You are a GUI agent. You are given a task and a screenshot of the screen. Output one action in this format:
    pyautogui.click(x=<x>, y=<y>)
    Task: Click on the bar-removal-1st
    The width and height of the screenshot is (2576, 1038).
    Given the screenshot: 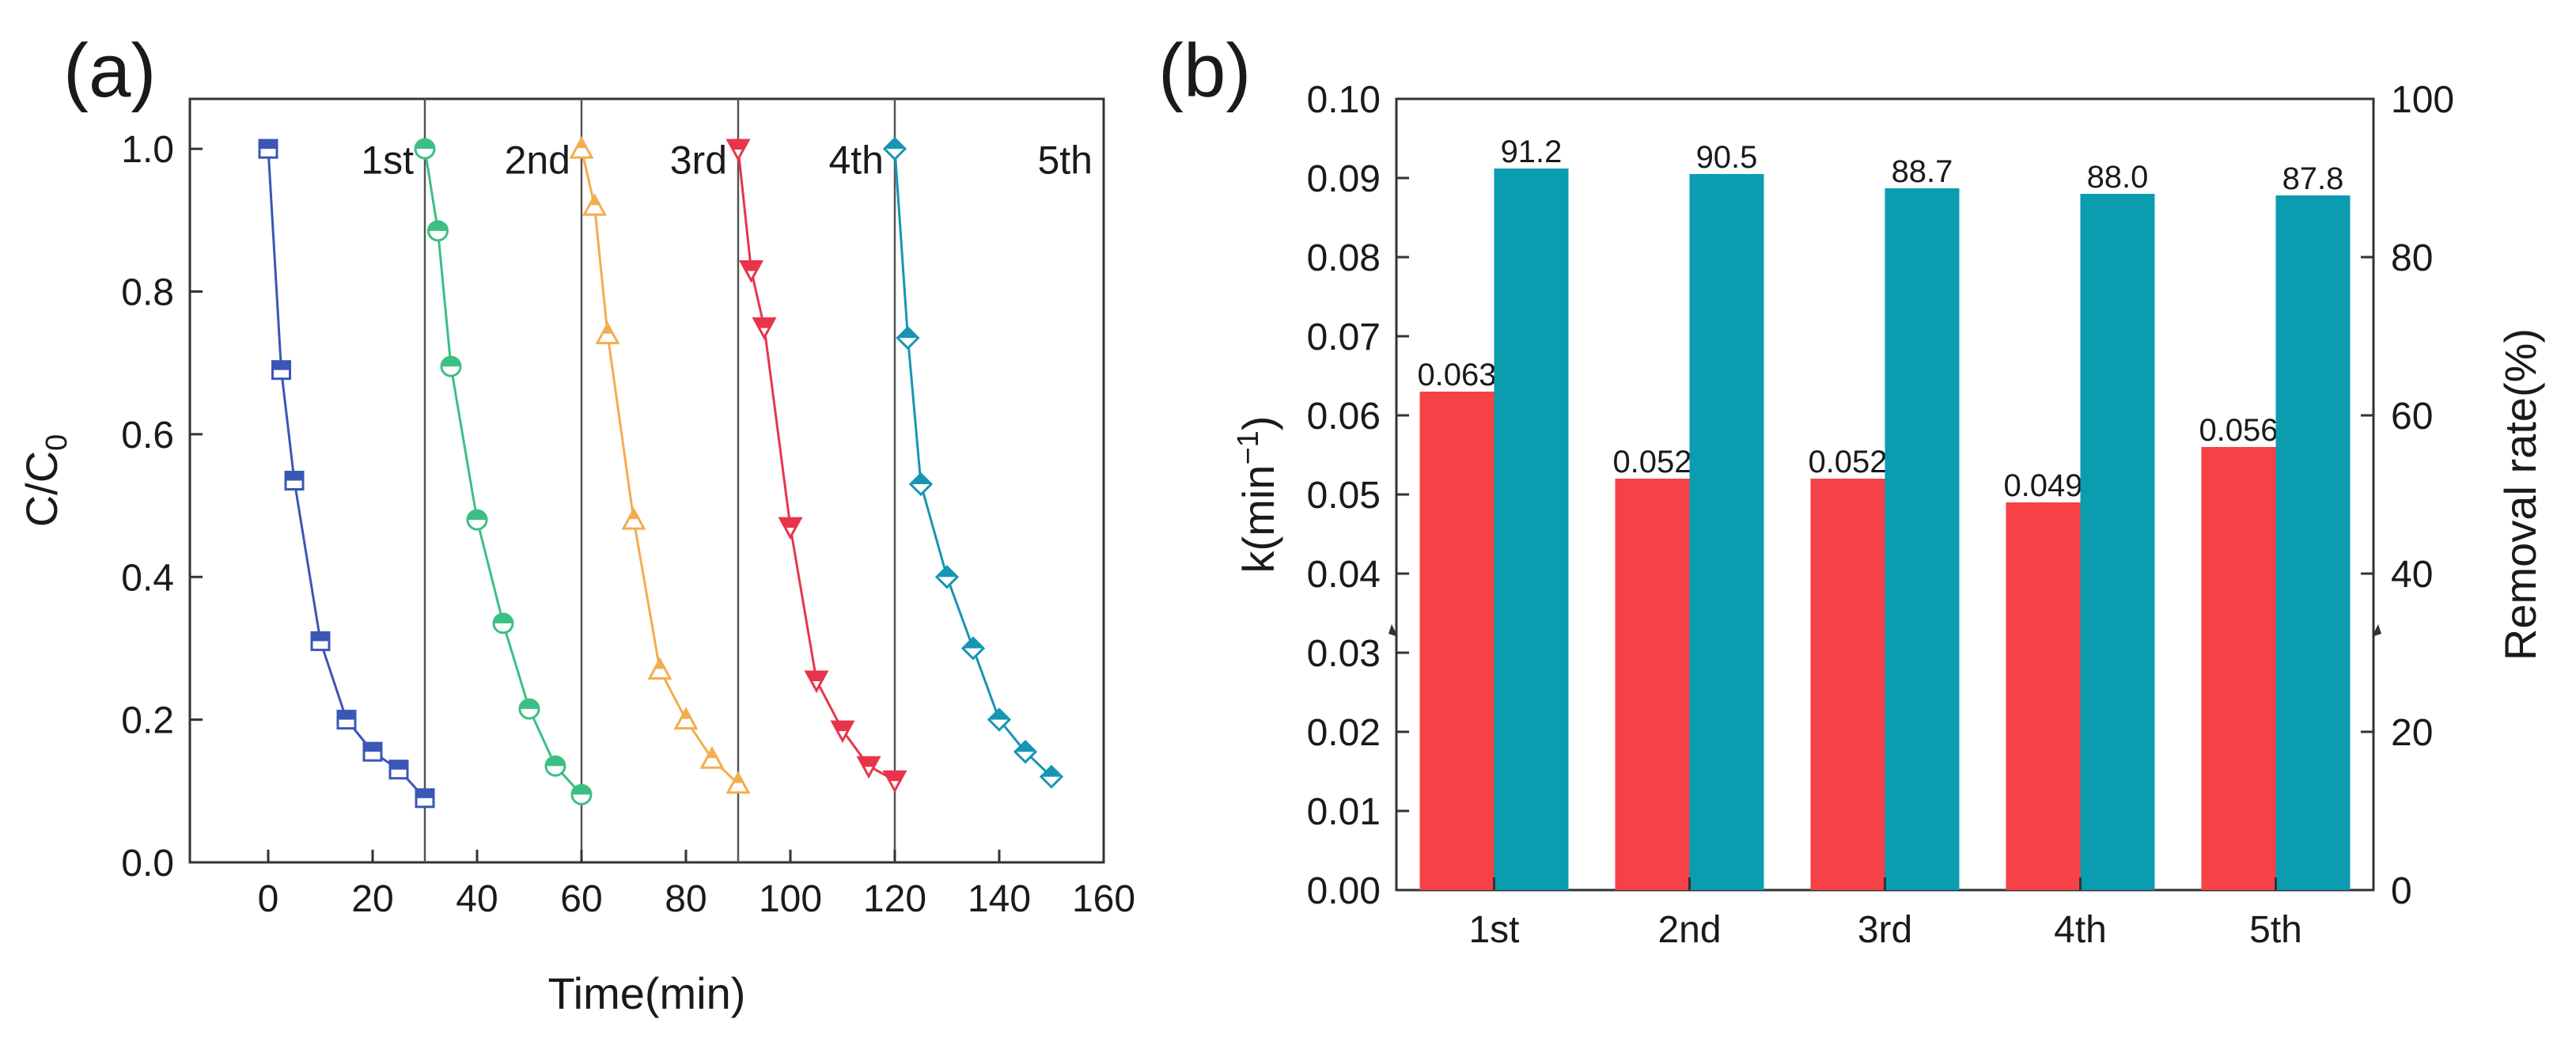 What is the action you would take?
    pyautogui.click(x=1531, y=529)
    